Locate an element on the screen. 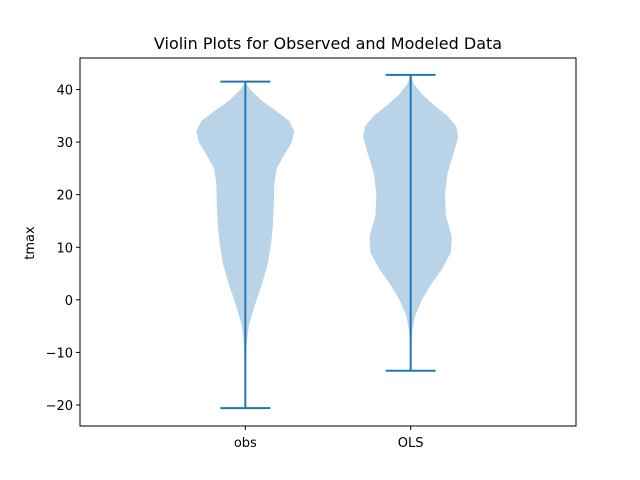 This screenshot has width=640, height=480. y-tick-label--20: −20 is located at coordinates (59, 406).